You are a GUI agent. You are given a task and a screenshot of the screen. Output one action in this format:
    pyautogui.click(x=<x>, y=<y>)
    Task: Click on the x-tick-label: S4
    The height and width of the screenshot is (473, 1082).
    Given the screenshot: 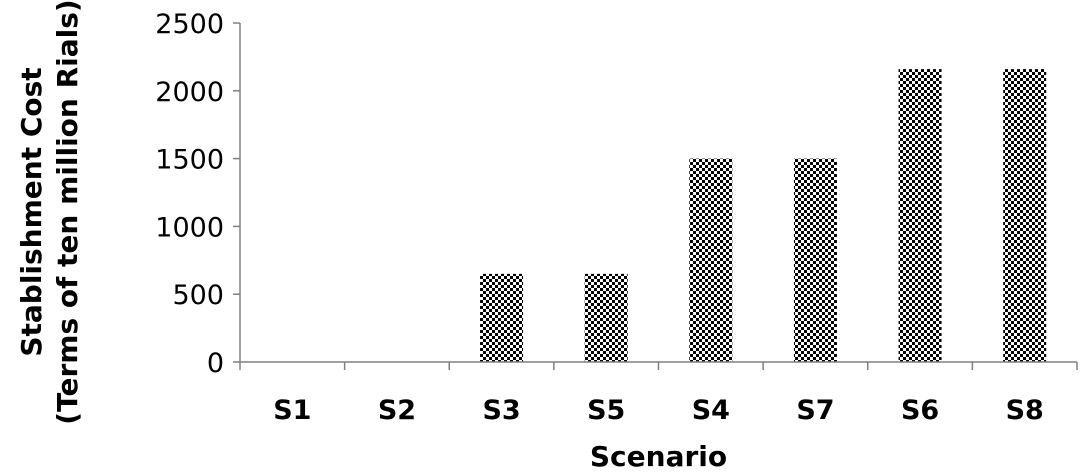 What is the action you would take?
    pyautogui.click(x=711, y=410)
    